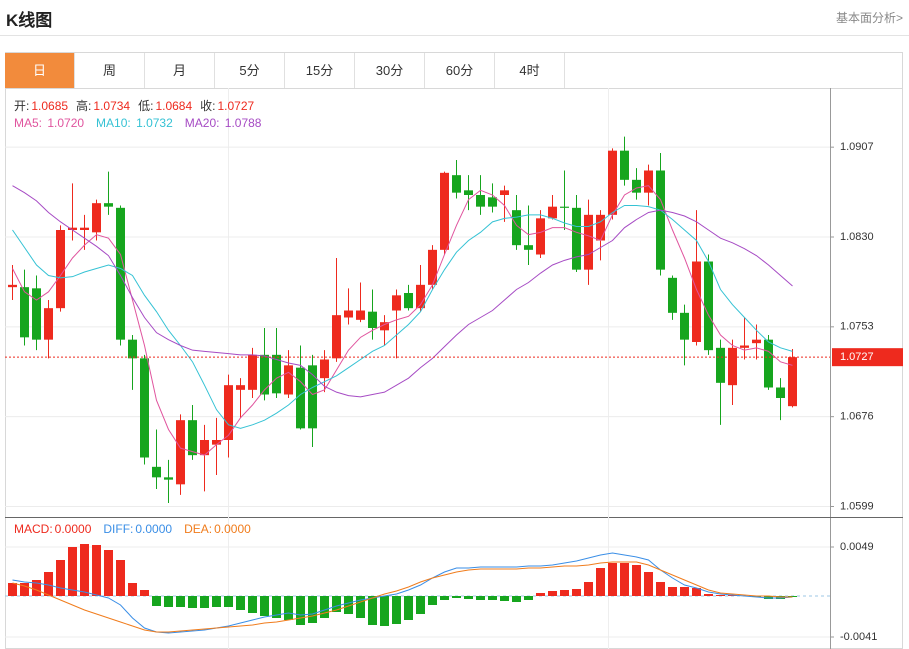 Image resolution: width=909 pixels, height=649 pixels. I want to click on y-tick-label: 1.0676, so click(857, 417).